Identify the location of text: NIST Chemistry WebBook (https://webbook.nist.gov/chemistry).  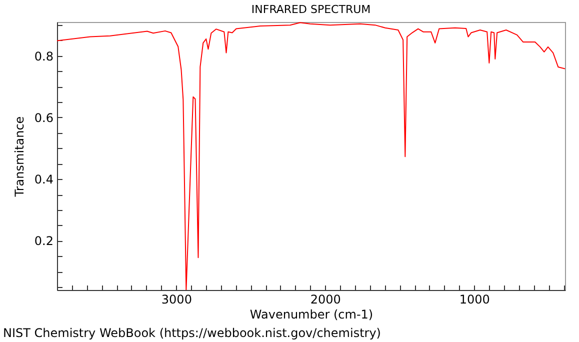
(192, 333).